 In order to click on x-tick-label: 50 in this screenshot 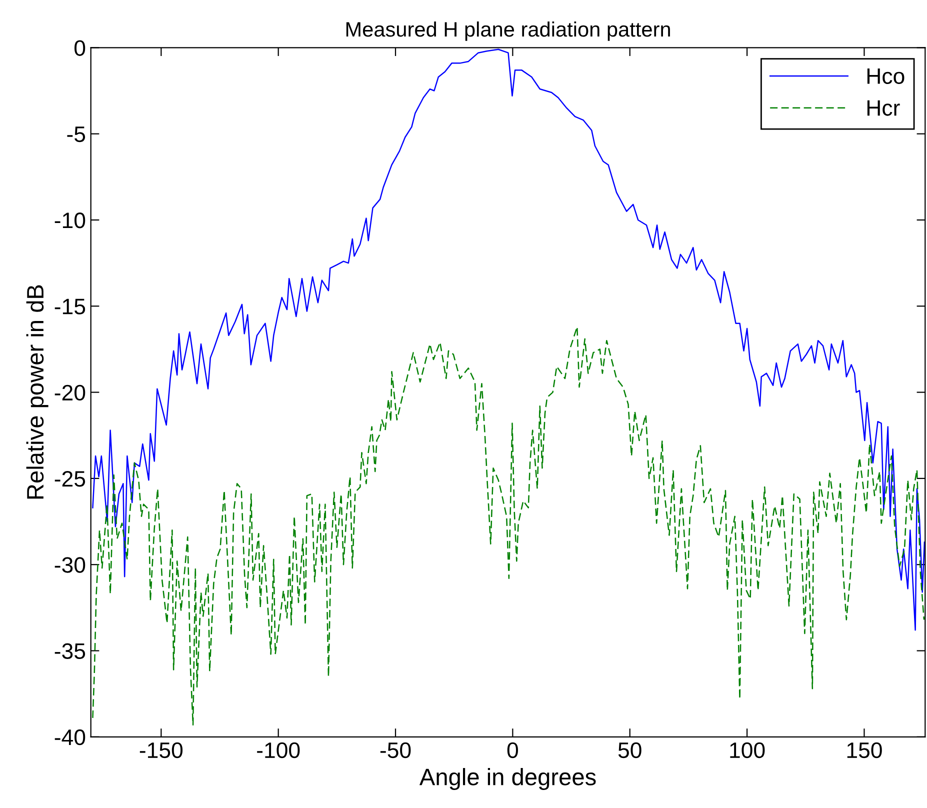, I will do `click(630, 750)`.